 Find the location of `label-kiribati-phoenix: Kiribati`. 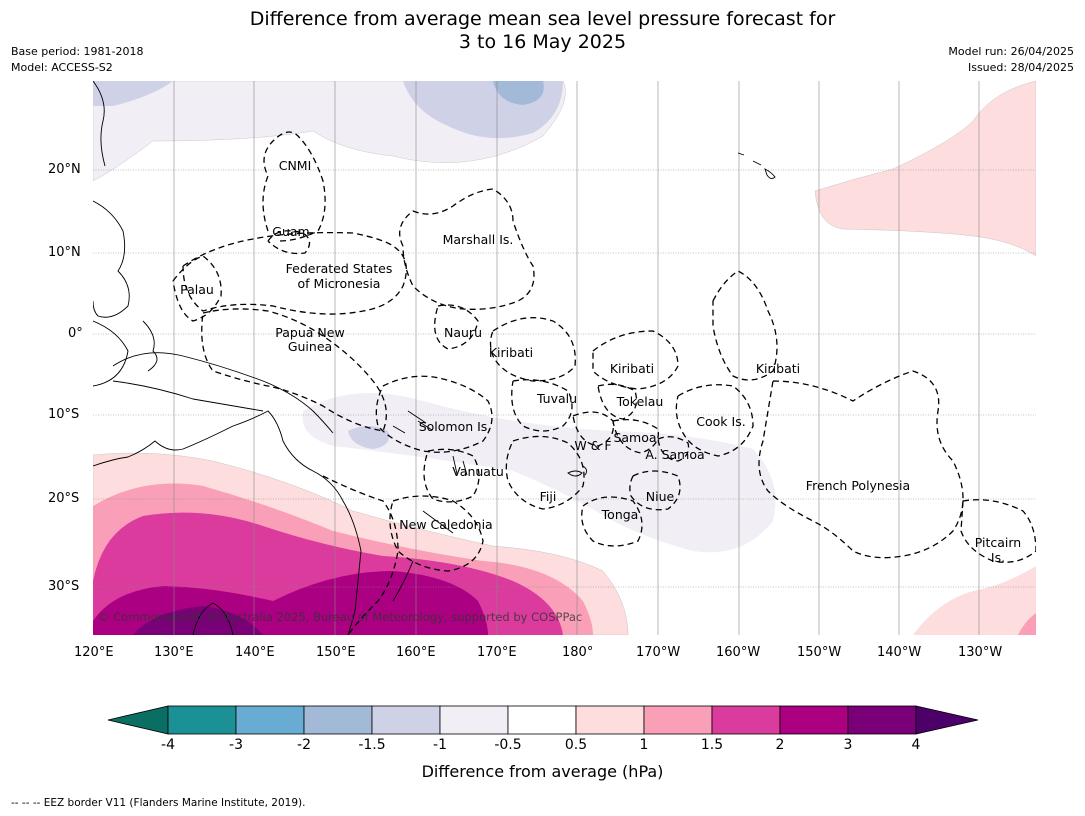

label-kiribati-phoenix: Kiribati is located at coordinates (632, 368).